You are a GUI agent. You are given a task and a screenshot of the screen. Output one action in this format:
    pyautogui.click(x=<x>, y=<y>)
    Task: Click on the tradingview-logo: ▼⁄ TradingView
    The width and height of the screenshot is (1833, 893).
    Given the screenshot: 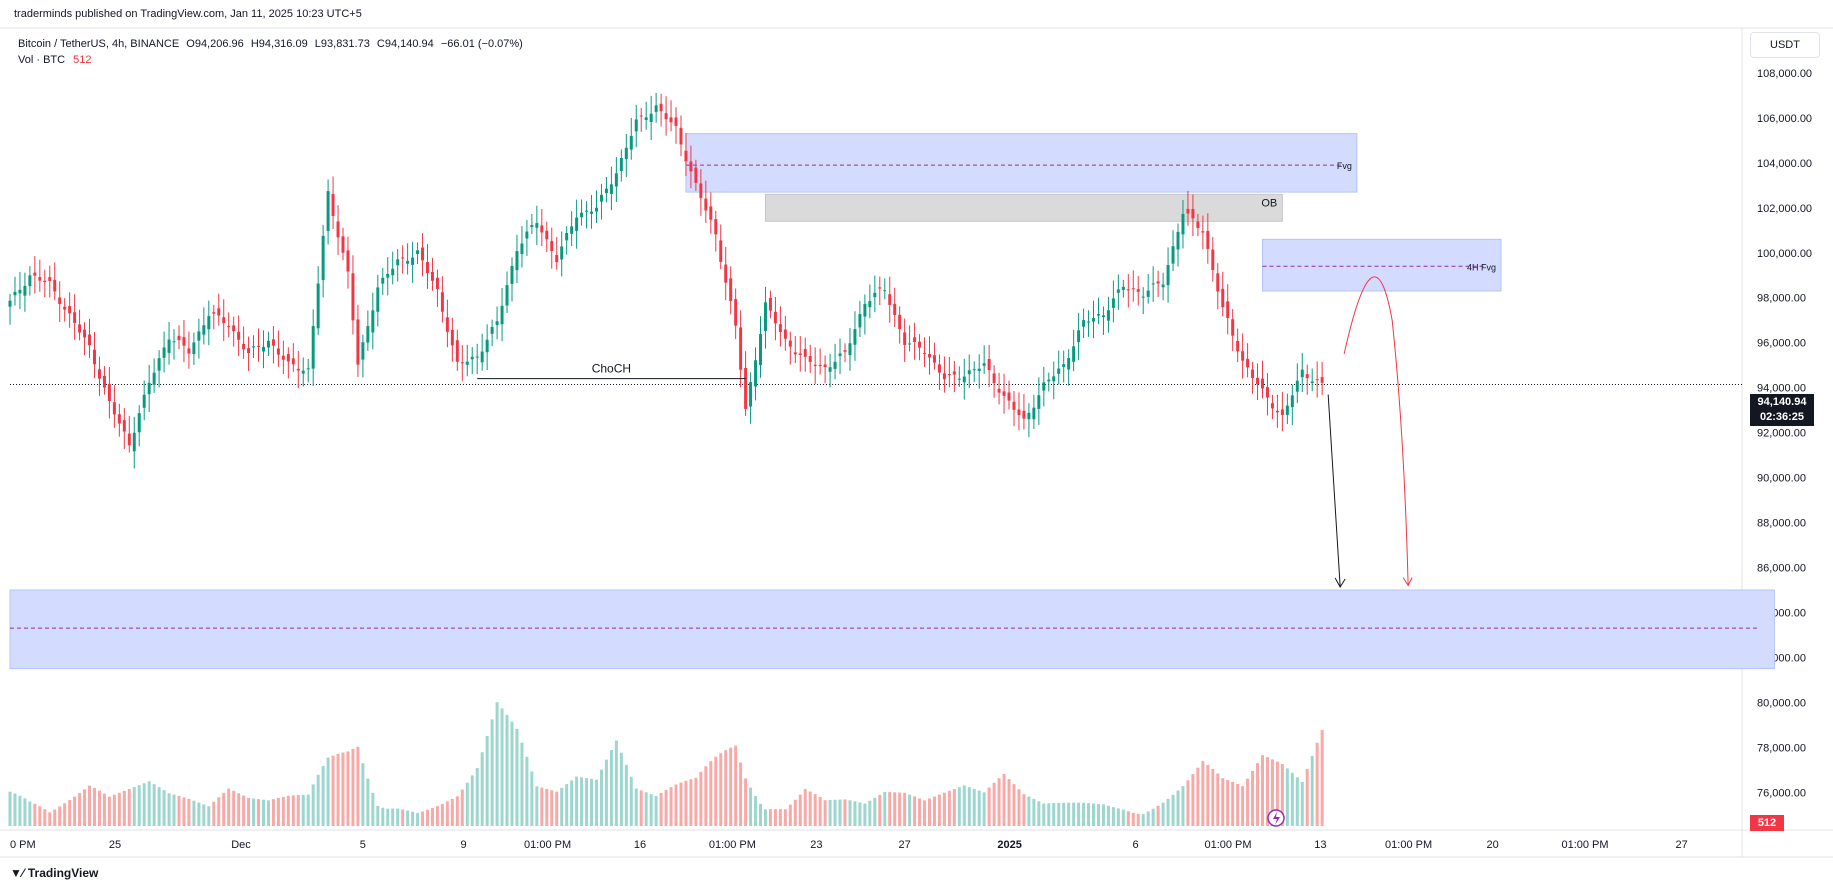 What is the action you would take?
    pyautogui.click(x=54, y=873)
    